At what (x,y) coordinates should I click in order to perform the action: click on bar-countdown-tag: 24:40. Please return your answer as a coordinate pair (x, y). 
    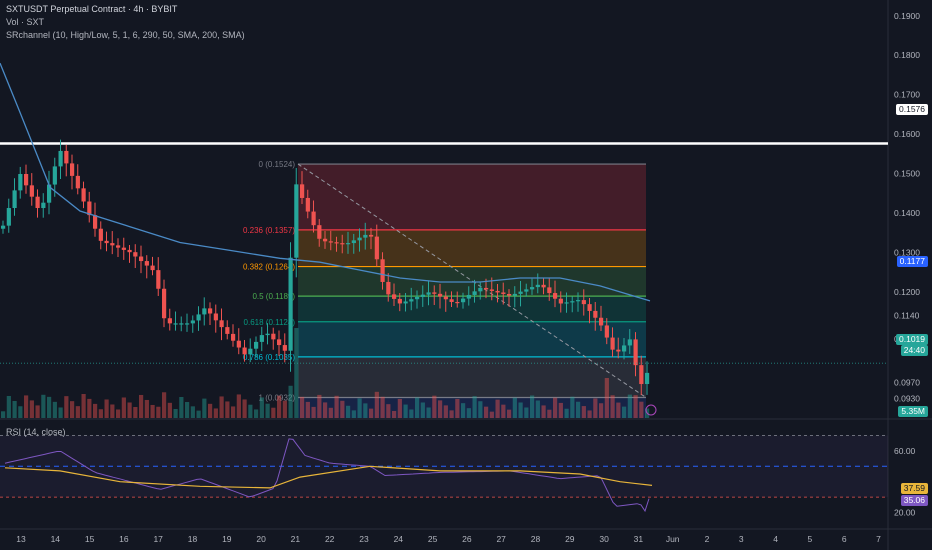
    Looking at the image, I should click on (914, 350).